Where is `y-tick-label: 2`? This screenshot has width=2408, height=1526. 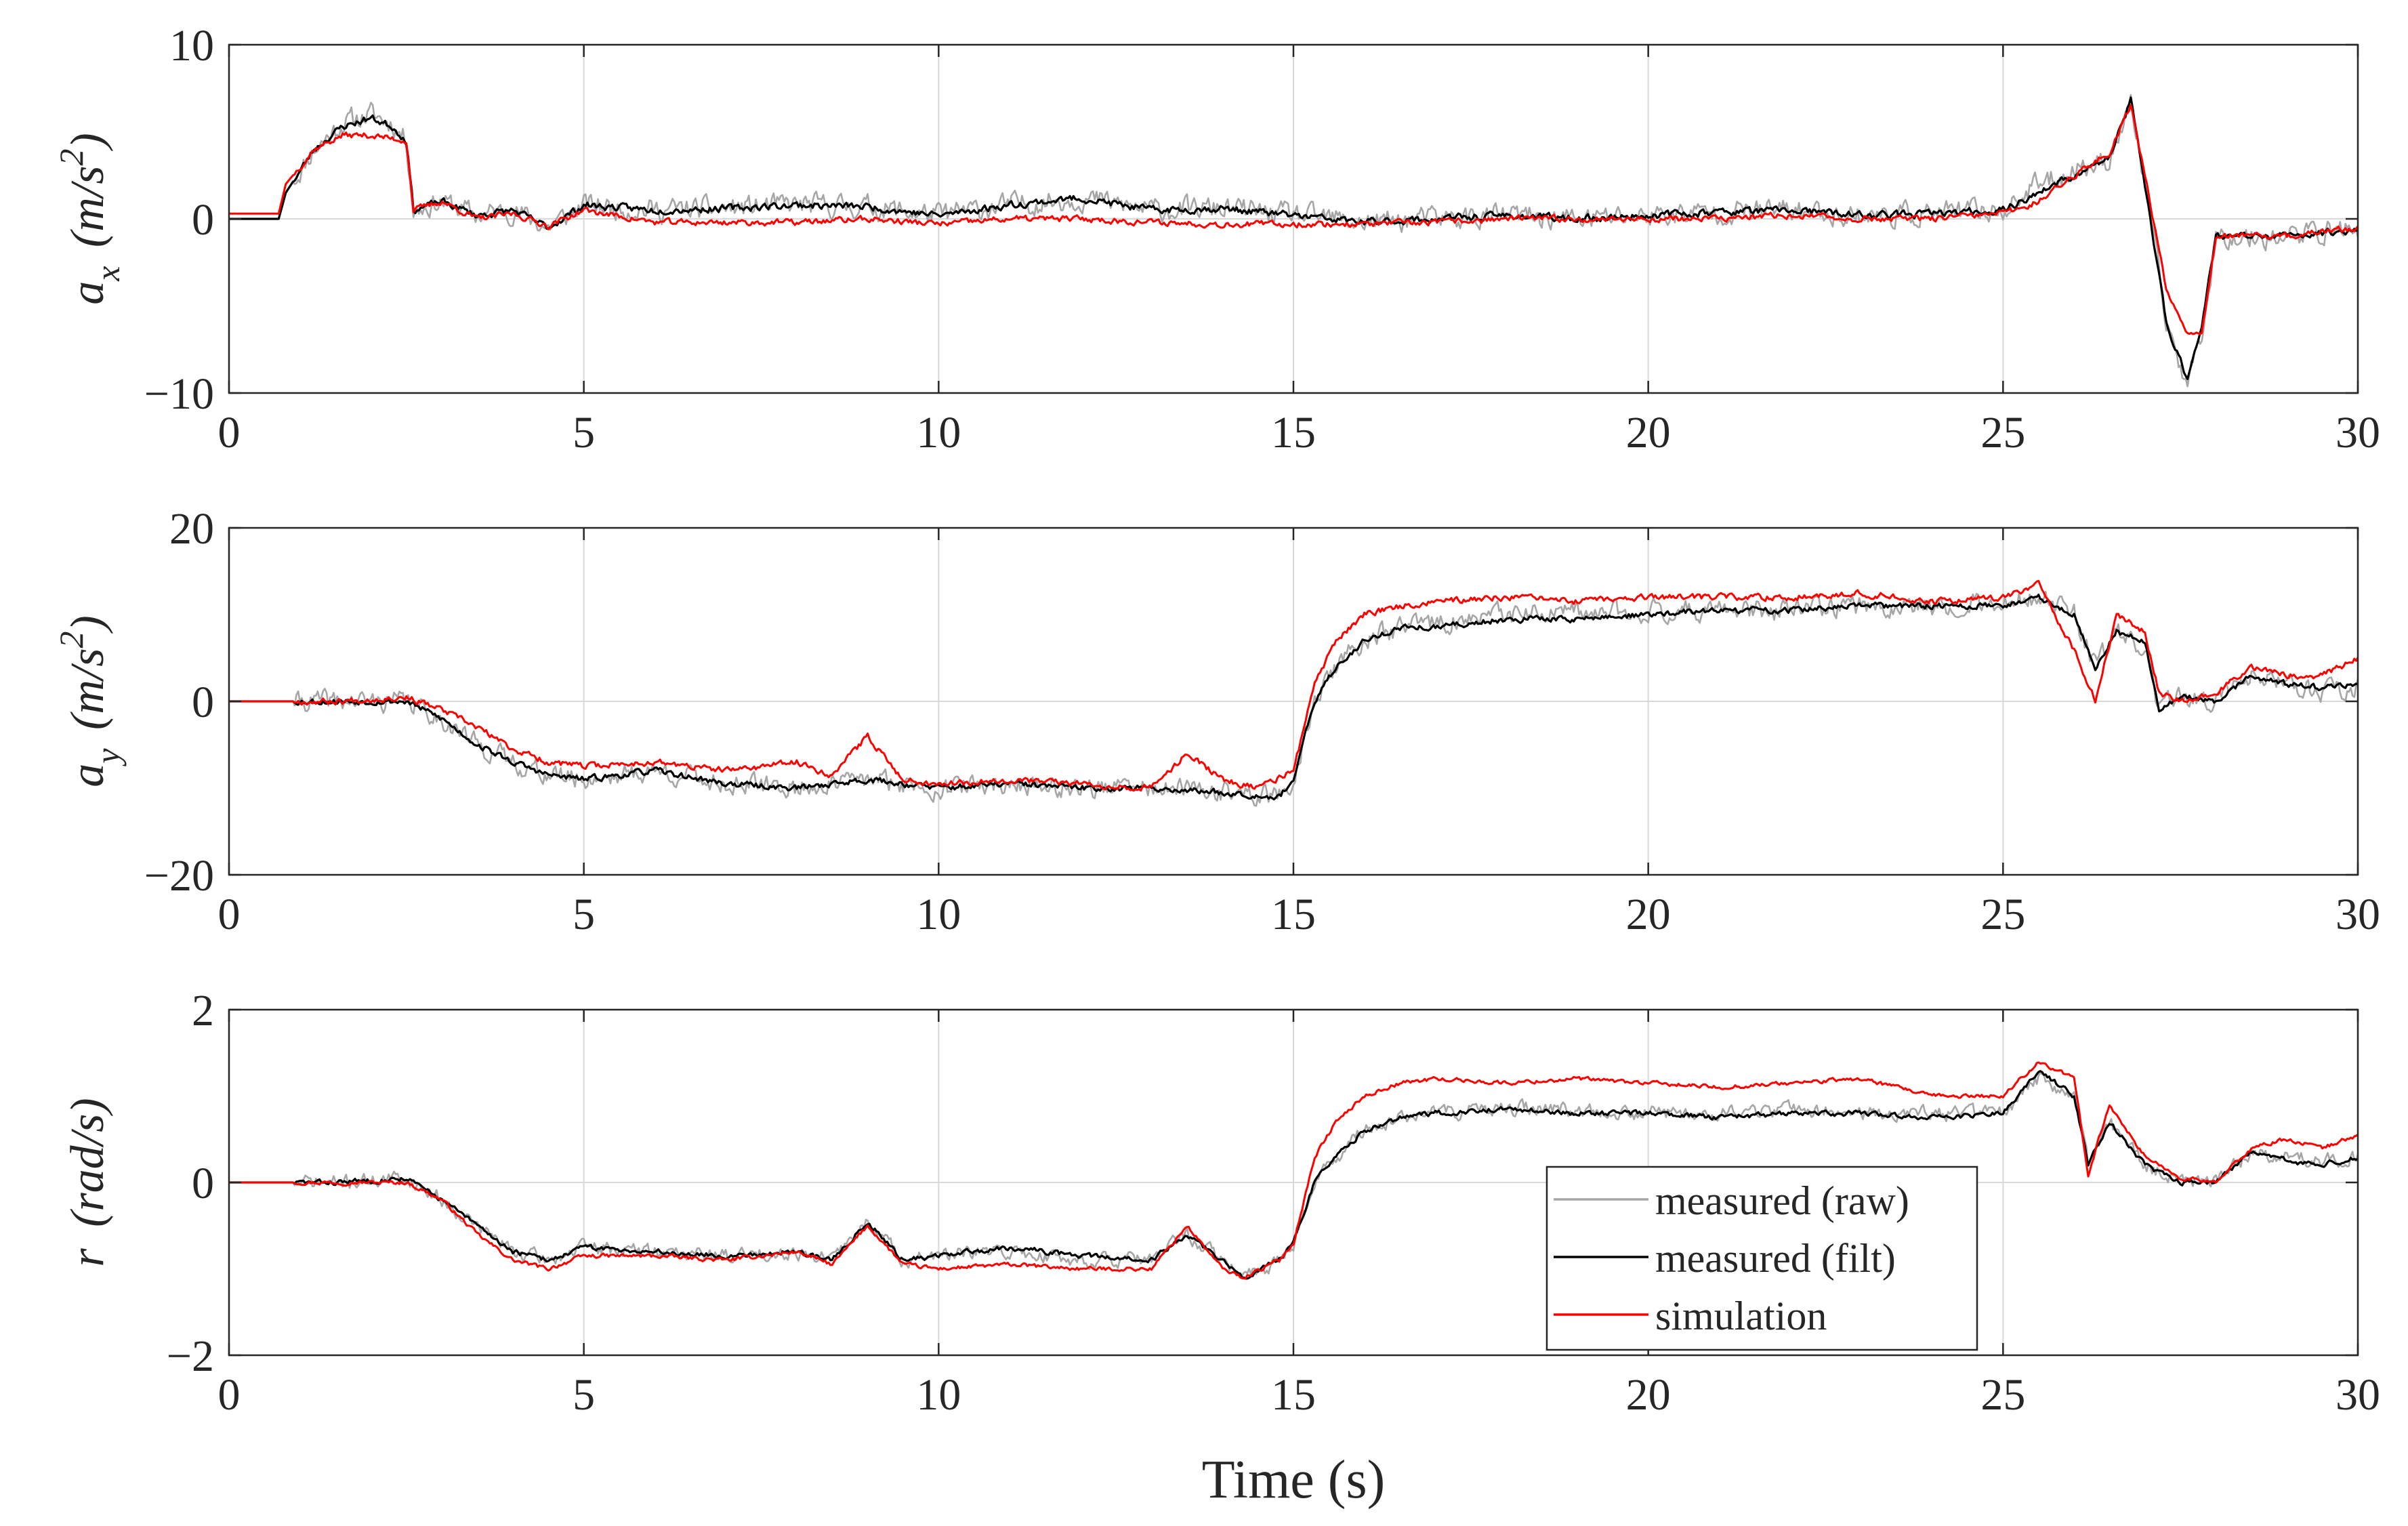 y-tick-label: 2 is located at coordinates (203, 1010).